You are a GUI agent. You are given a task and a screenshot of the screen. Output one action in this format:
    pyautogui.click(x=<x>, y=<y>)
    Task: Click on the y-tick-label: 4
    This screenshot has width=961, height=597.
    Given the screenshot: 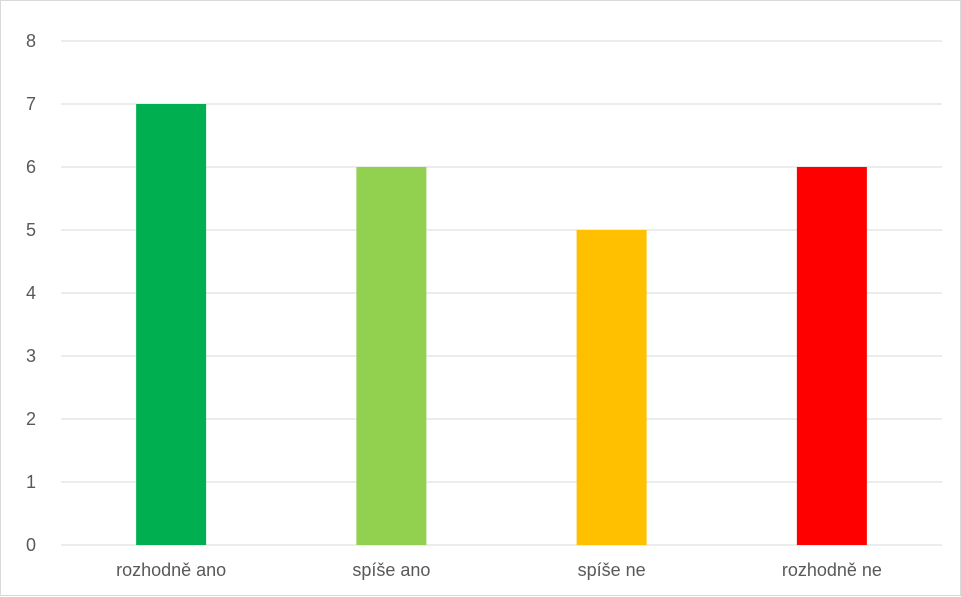 What is the action you would take?
    pyautogui.click(x=31, y=293)
    